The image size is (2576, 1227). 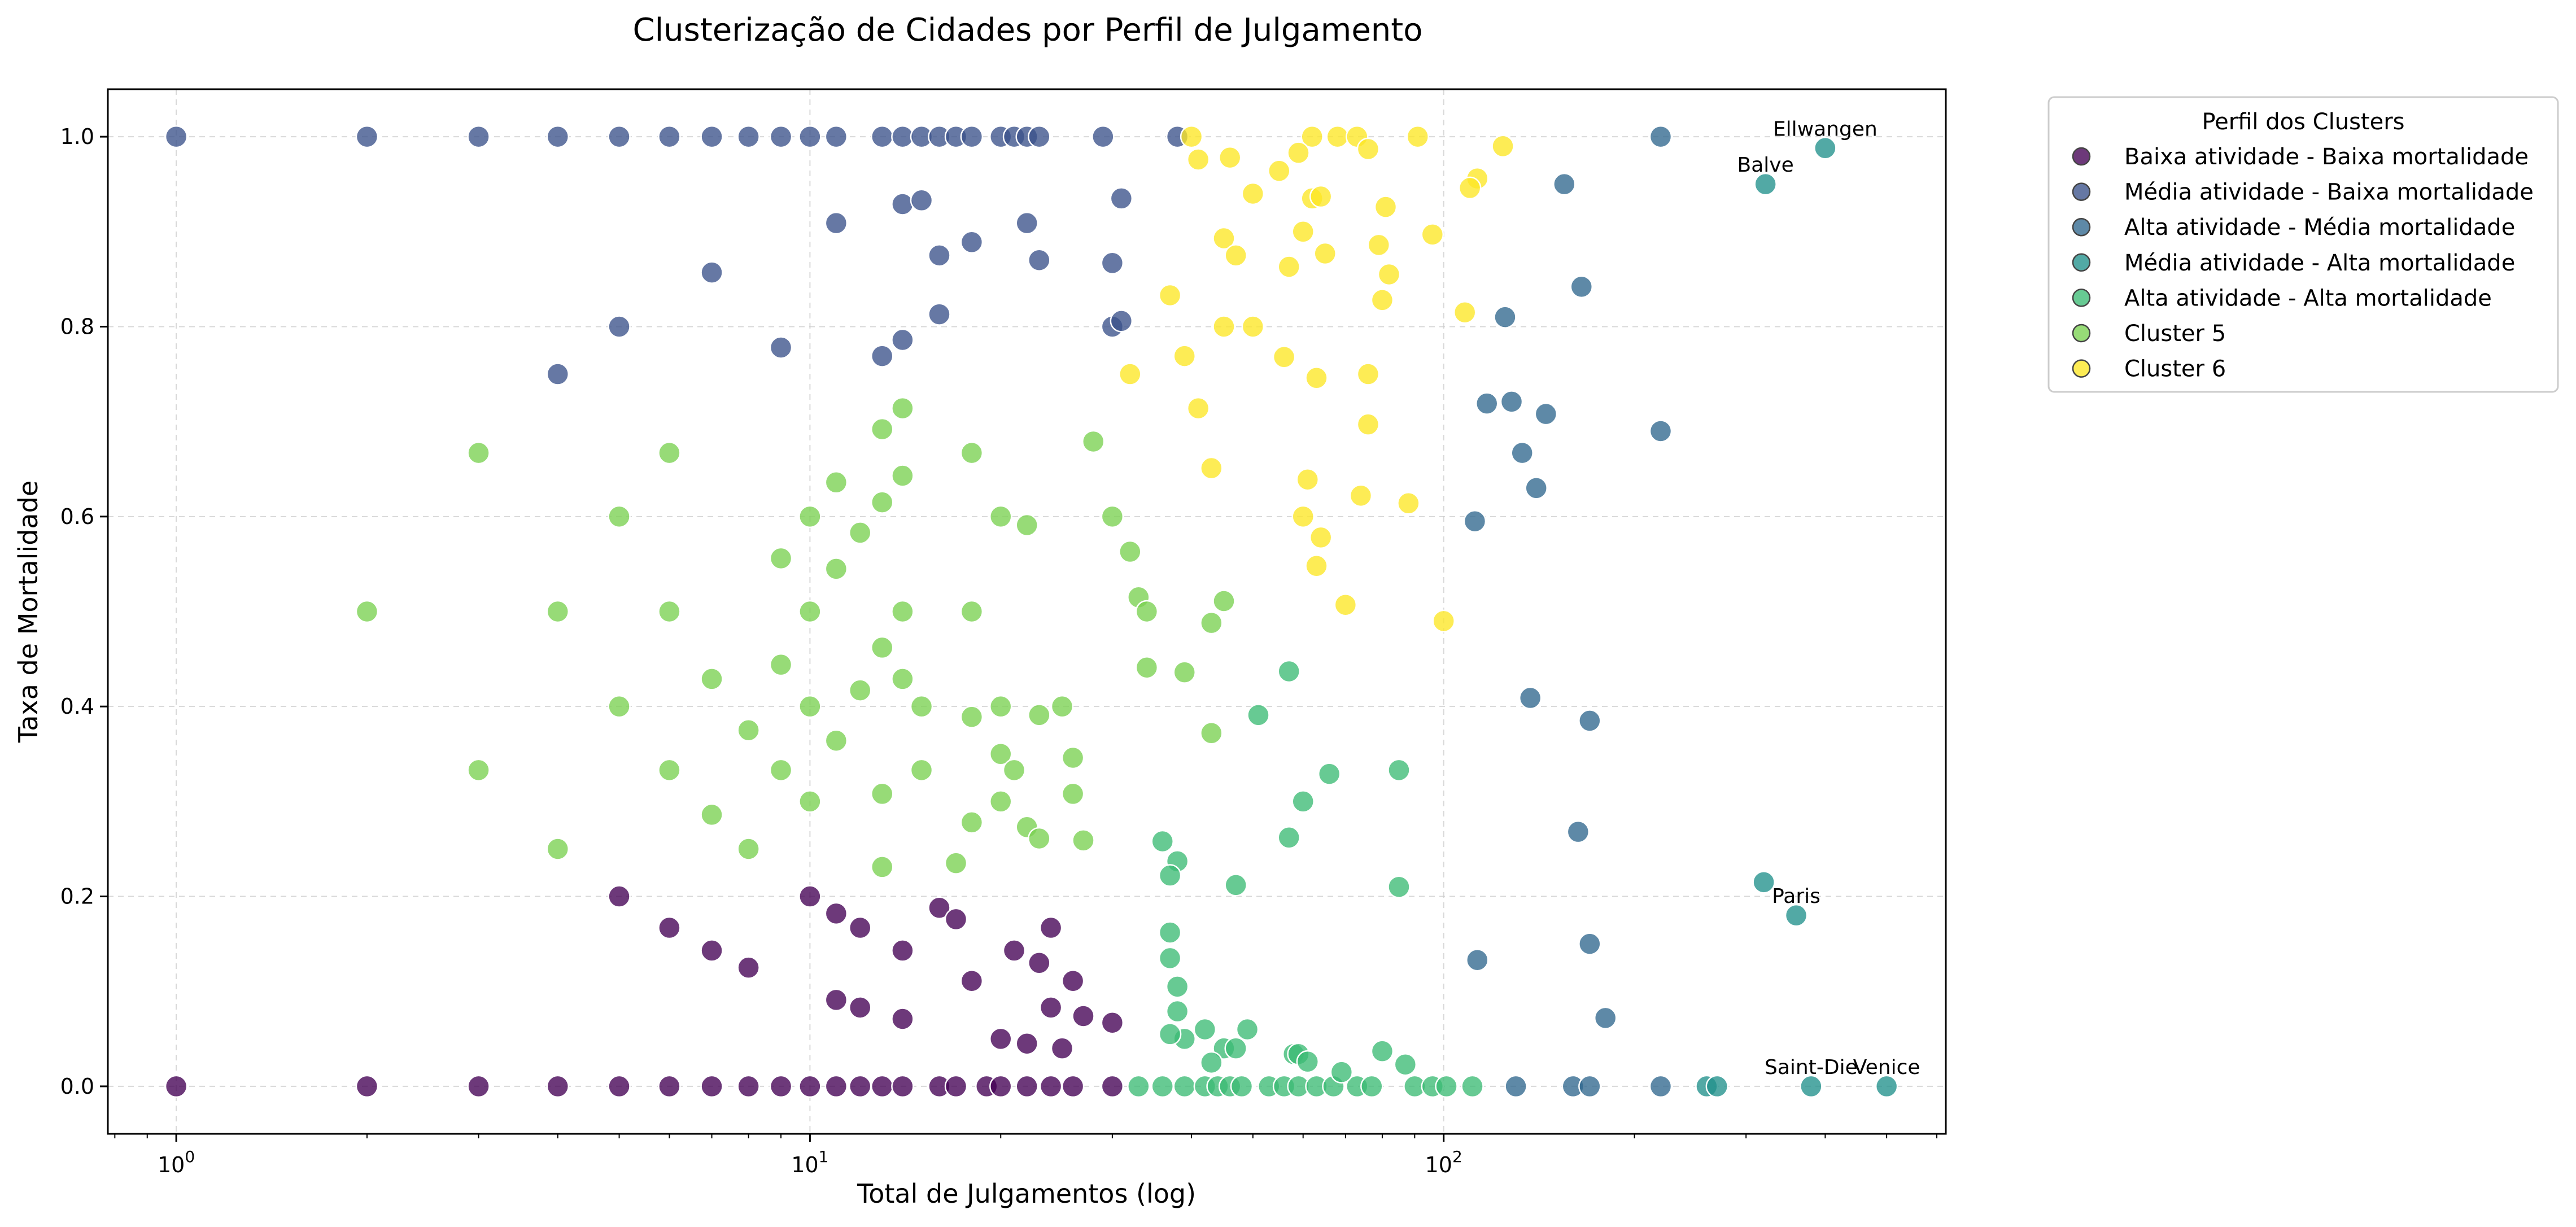 I want to click on legend-entry: Média atividade - Alta mortalidade, so click(x=2319, y=263).